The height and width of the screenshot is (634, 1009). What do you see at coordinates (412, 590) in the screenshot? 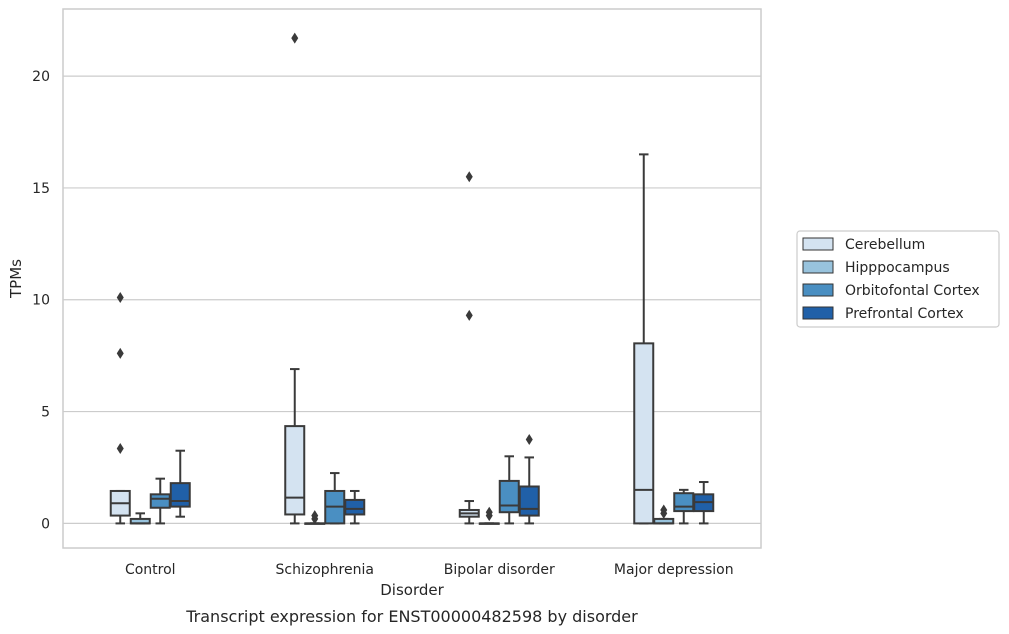
I see `x-axis-label: Disorder` at bounding box center [412, 590].